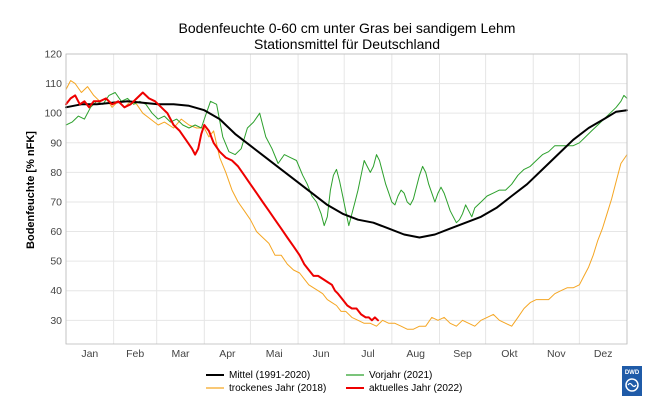 The width and height of the screenshot is (652, 406). Describe the element at coordinates (53, 188) in the screenshot. I see `y-tick-labels: 30 40 50 60 70 80 90 100 110 120` at that location.